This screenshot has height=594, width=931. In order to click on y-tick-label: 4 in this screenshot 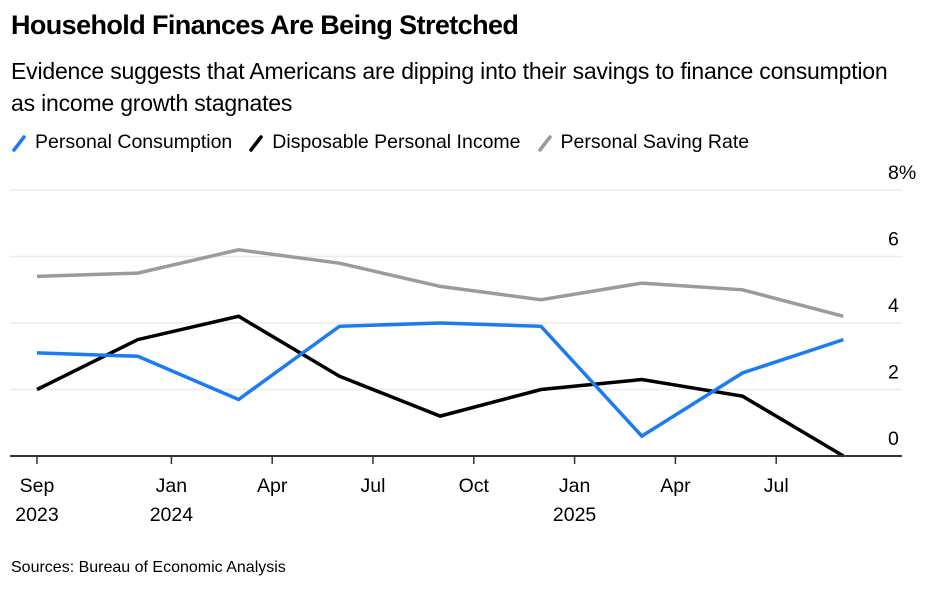, I will do `click(893, 306)`.